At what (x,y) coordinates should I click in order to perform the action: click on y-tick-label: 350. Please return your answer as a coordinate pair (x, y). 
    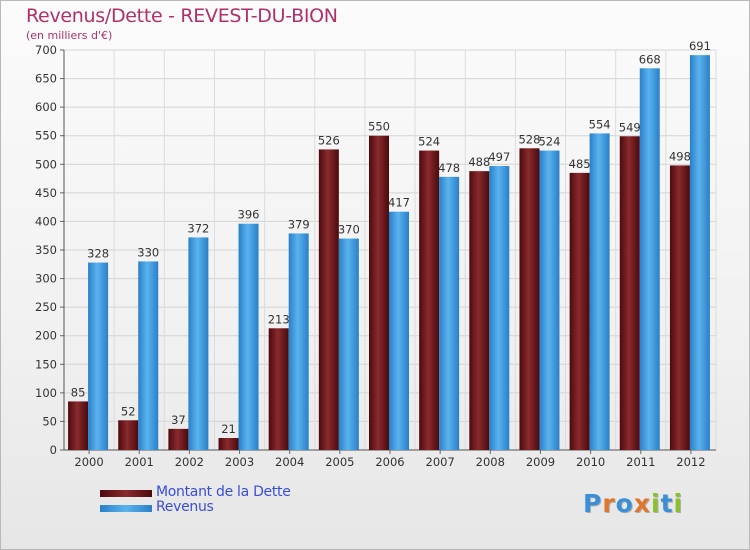
    Looking at the image, I should click on (46, 250).